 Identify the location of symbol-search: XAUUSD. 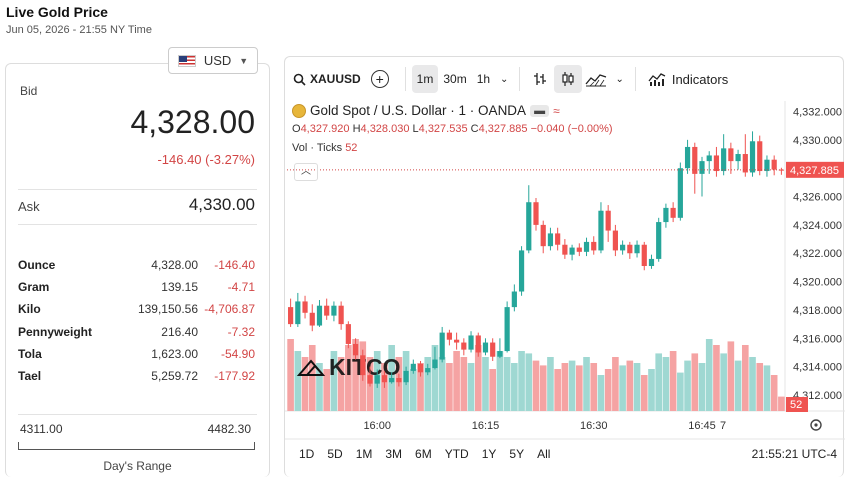
(332, 79).